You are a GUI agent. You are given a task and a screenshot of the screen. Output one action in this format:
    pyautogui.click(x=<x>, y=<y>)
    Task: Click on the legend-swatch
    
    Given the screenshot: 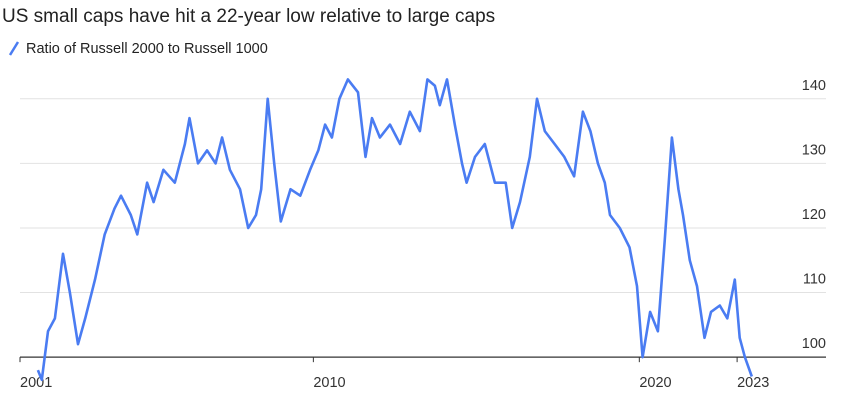 What is the action you would take?
    pyautogui.click(x=14, y=48)
    